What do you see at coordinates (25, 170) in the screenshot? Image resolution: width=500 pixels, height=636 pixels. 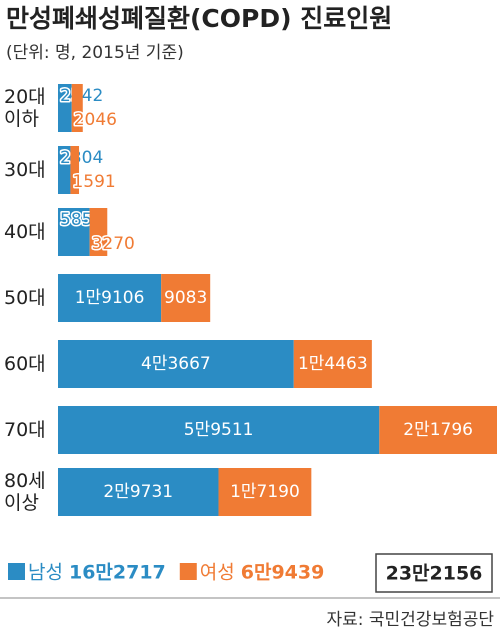 I see `category-label: 30대` at bounding box center [25, 170].